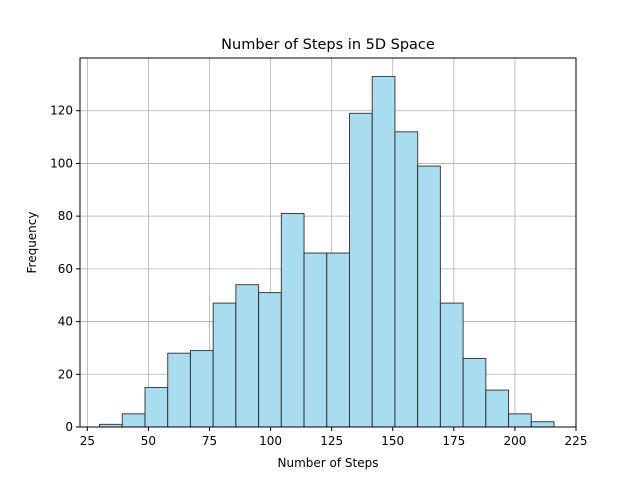 The height and width of the screenshot is (480, 640). I want to click on y-axis-ticks: 0 20 40 60 80 100 120, so click(65, 269).